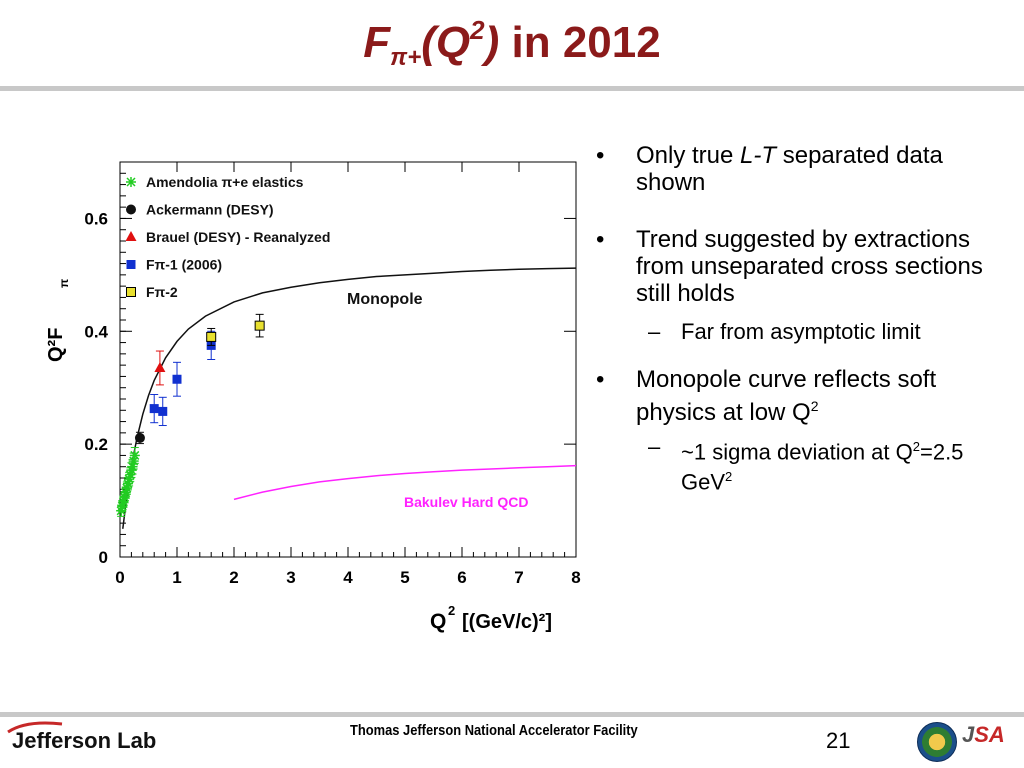 The width and height of the screenshot is (1024, 768). Describe the element at coordinates (160, 366) in the screenshot. I see `data-point-triangle` at that location.